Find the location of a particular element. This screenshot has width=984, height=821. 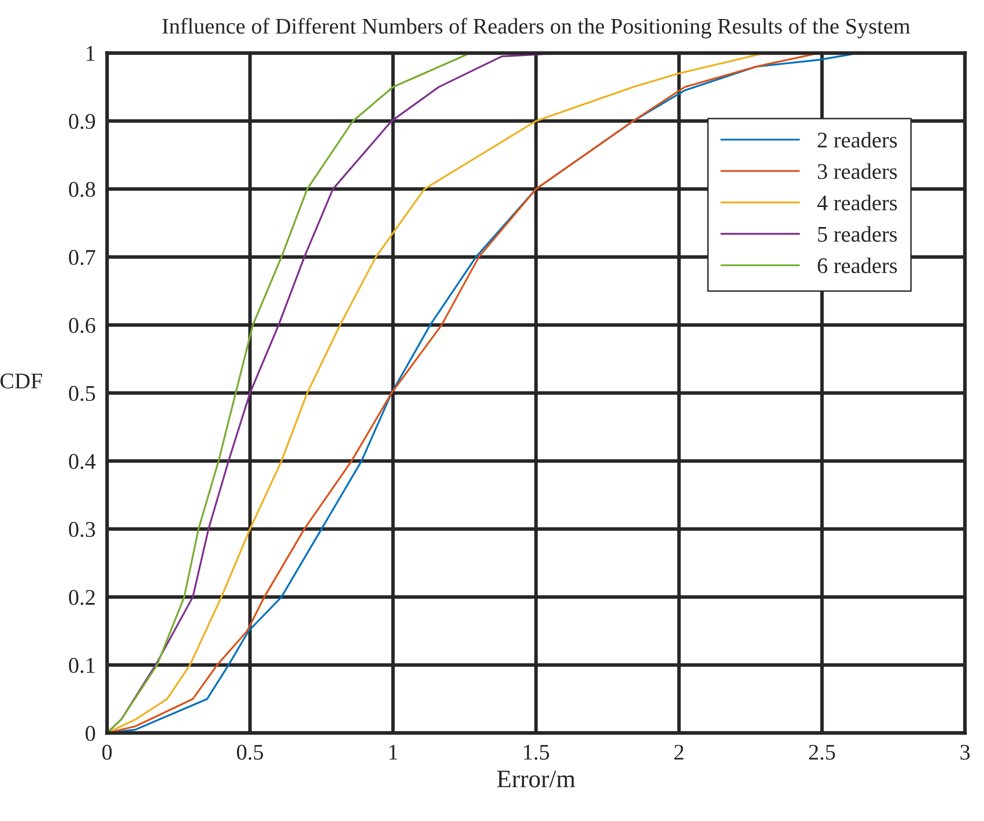

x-tick-label: 1.5 is located at coordinates (537, 752).